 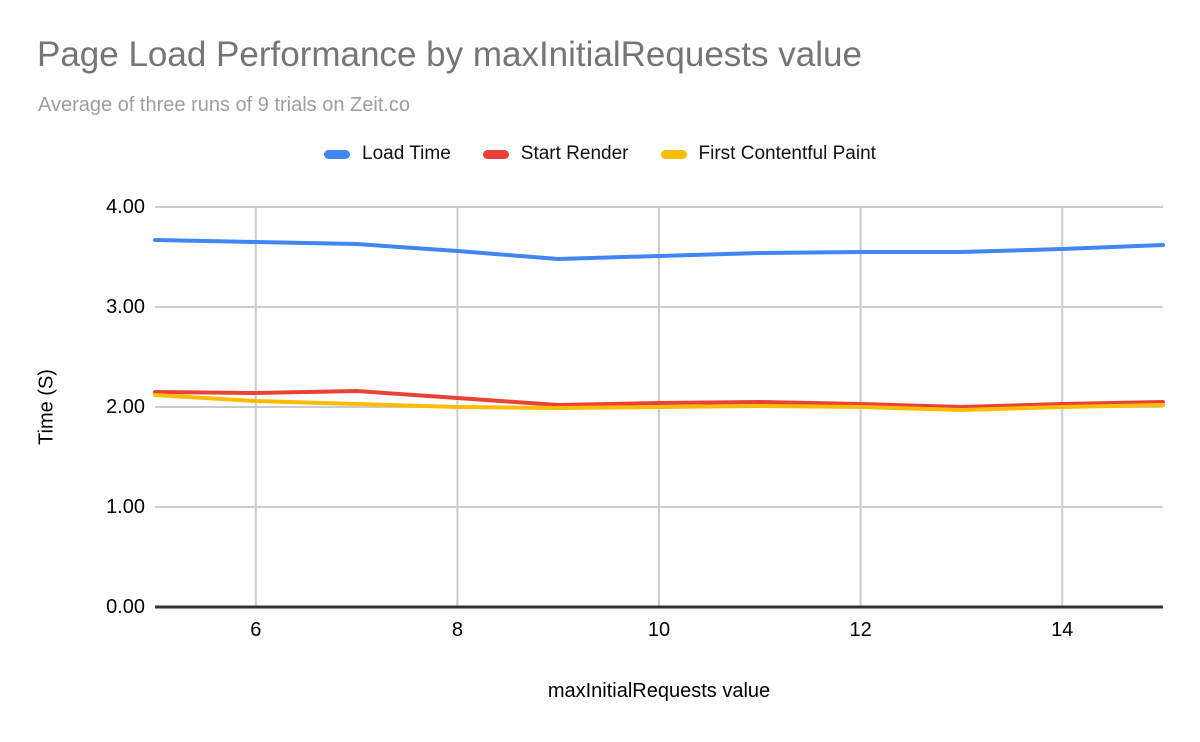 I want to click on x-tick-label: 6, so click(x=256, y=630).